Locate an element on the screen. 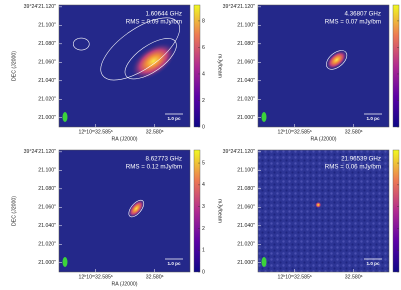  panel-subtitle: RMS = 0.09 mJy/bm is located at coordinates (154, 22).